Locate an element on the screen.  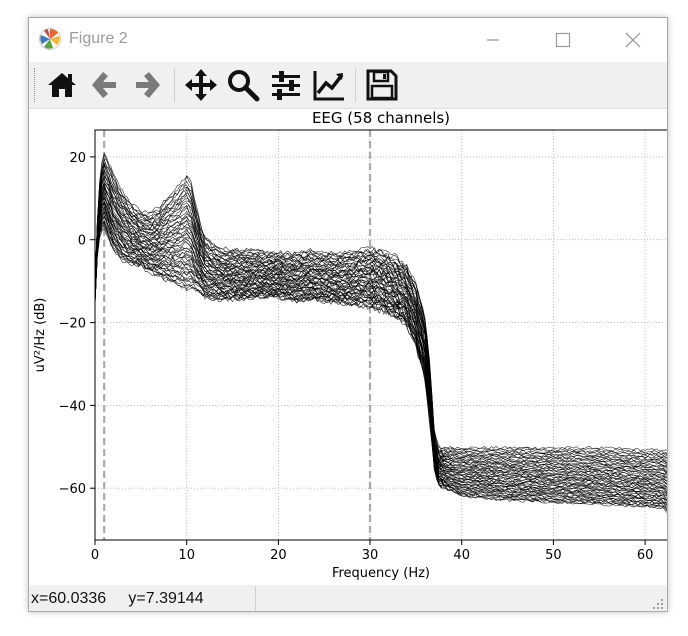
home-button is located at coordinates (62, 85).